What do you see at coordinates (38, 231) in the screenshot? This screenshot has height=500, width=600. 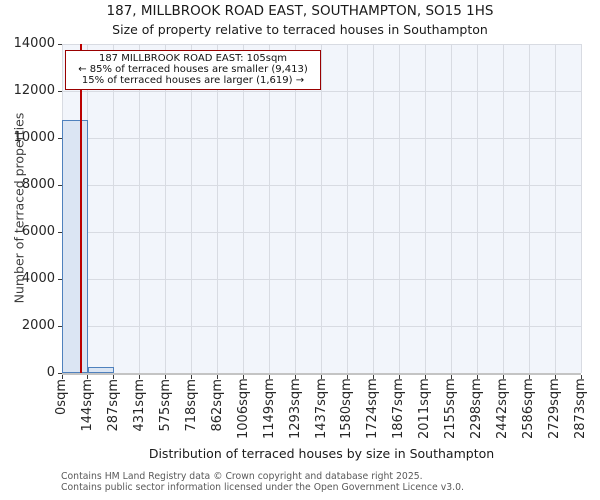 I see `y-tick-label: 6000` at bounding box center [38, 231].